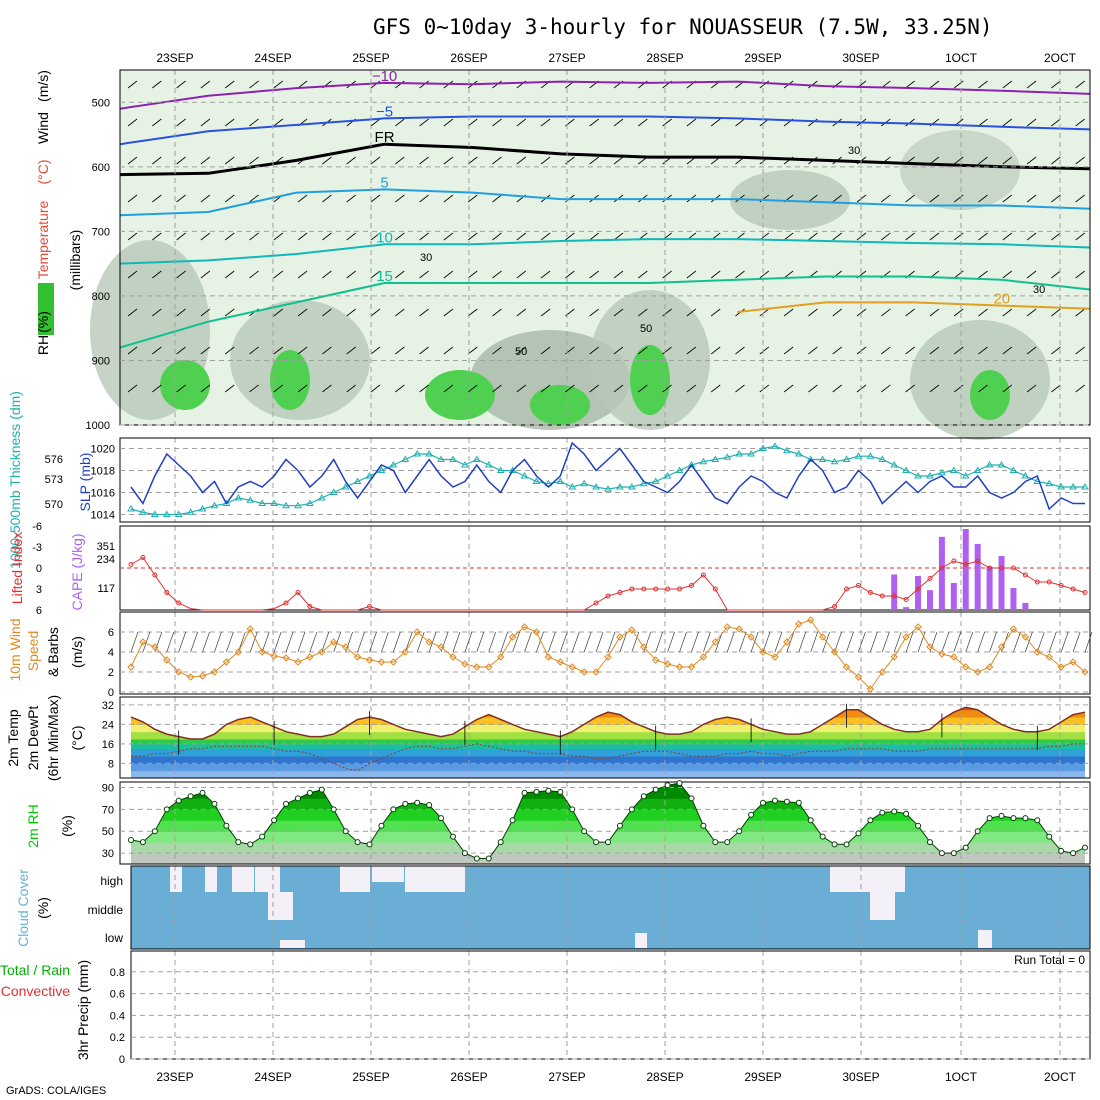 The width and height of the screenshot is (1100, 1100). Describe the element at coordinates (37, 527) in the screenshot. I see `li-ytick-0: -6` at that location.